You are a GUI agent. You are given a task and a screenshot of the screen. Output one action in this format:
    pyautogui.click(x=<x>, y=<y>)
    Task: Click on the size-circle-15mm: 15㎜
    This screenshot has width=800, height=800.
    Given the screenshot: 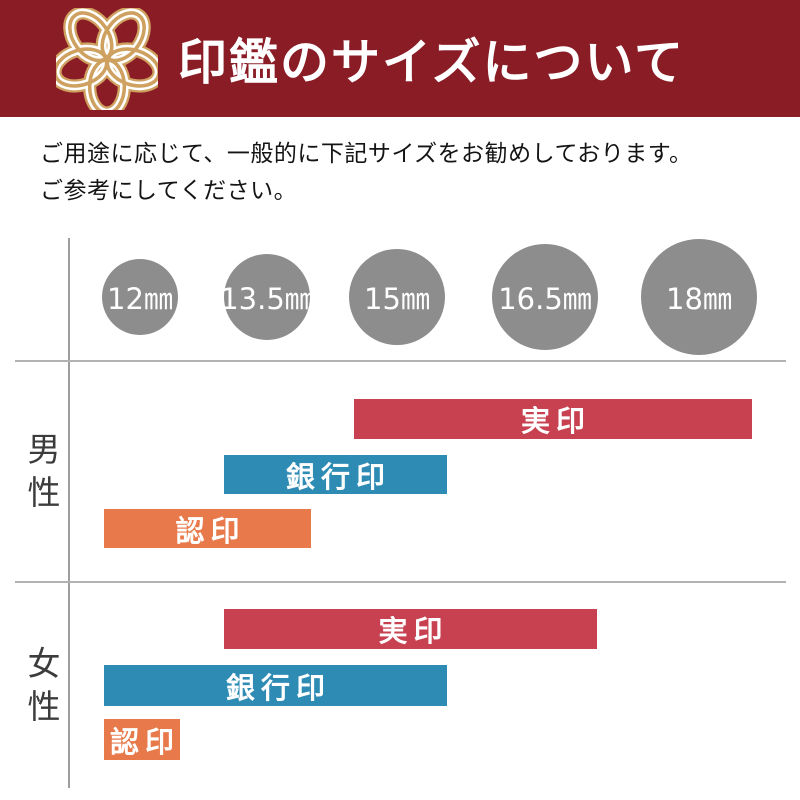 What is the action you would take?
    pyautogui.click(x=397, y=297)
    